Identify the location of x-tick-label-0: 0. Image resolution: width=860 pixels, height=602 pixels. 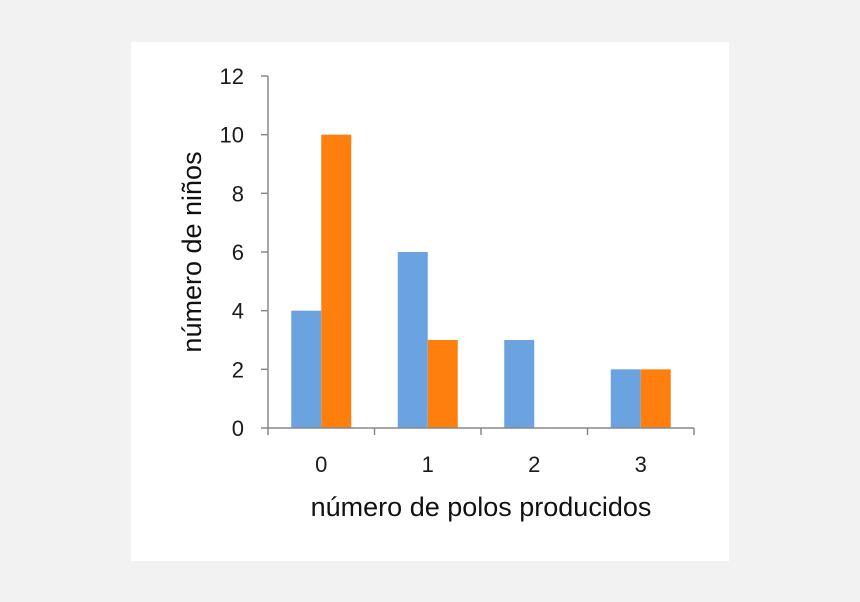
(321, 464).